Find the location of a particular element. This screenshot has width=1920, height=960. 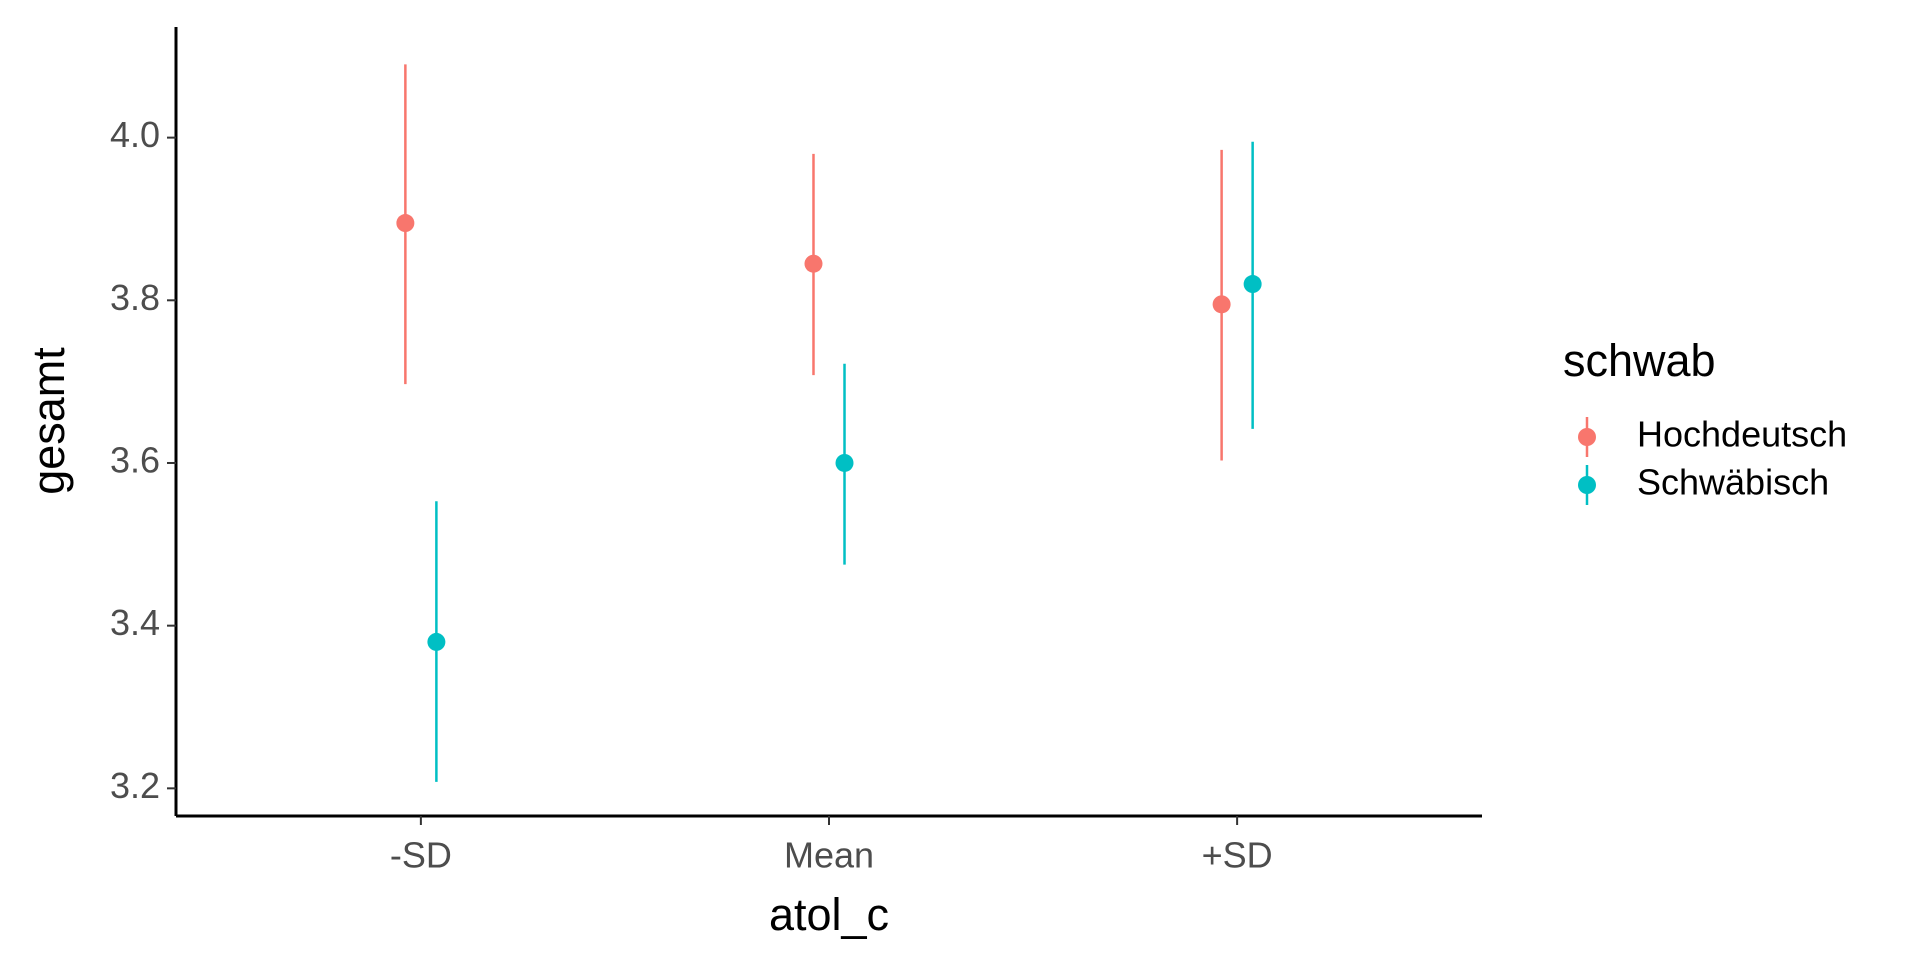

x-tick-label: -SD is located at coordinates (421, 855).